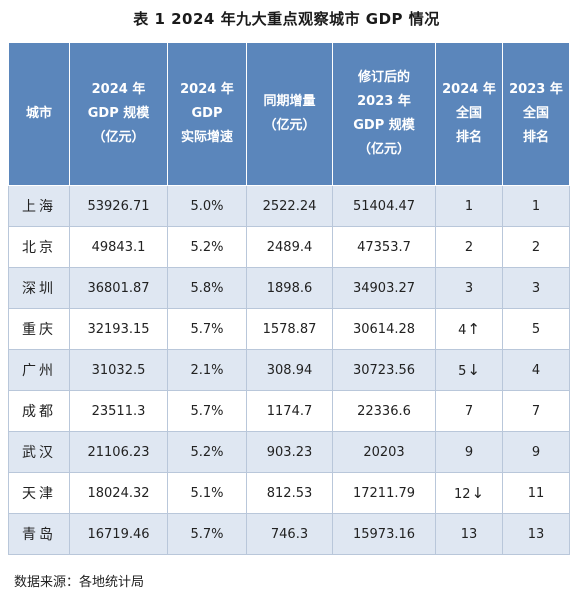 This screenshot has height=594, width=573. I want to click on cell-gdp-2023-revised: 22336.6, so click(384, 411).